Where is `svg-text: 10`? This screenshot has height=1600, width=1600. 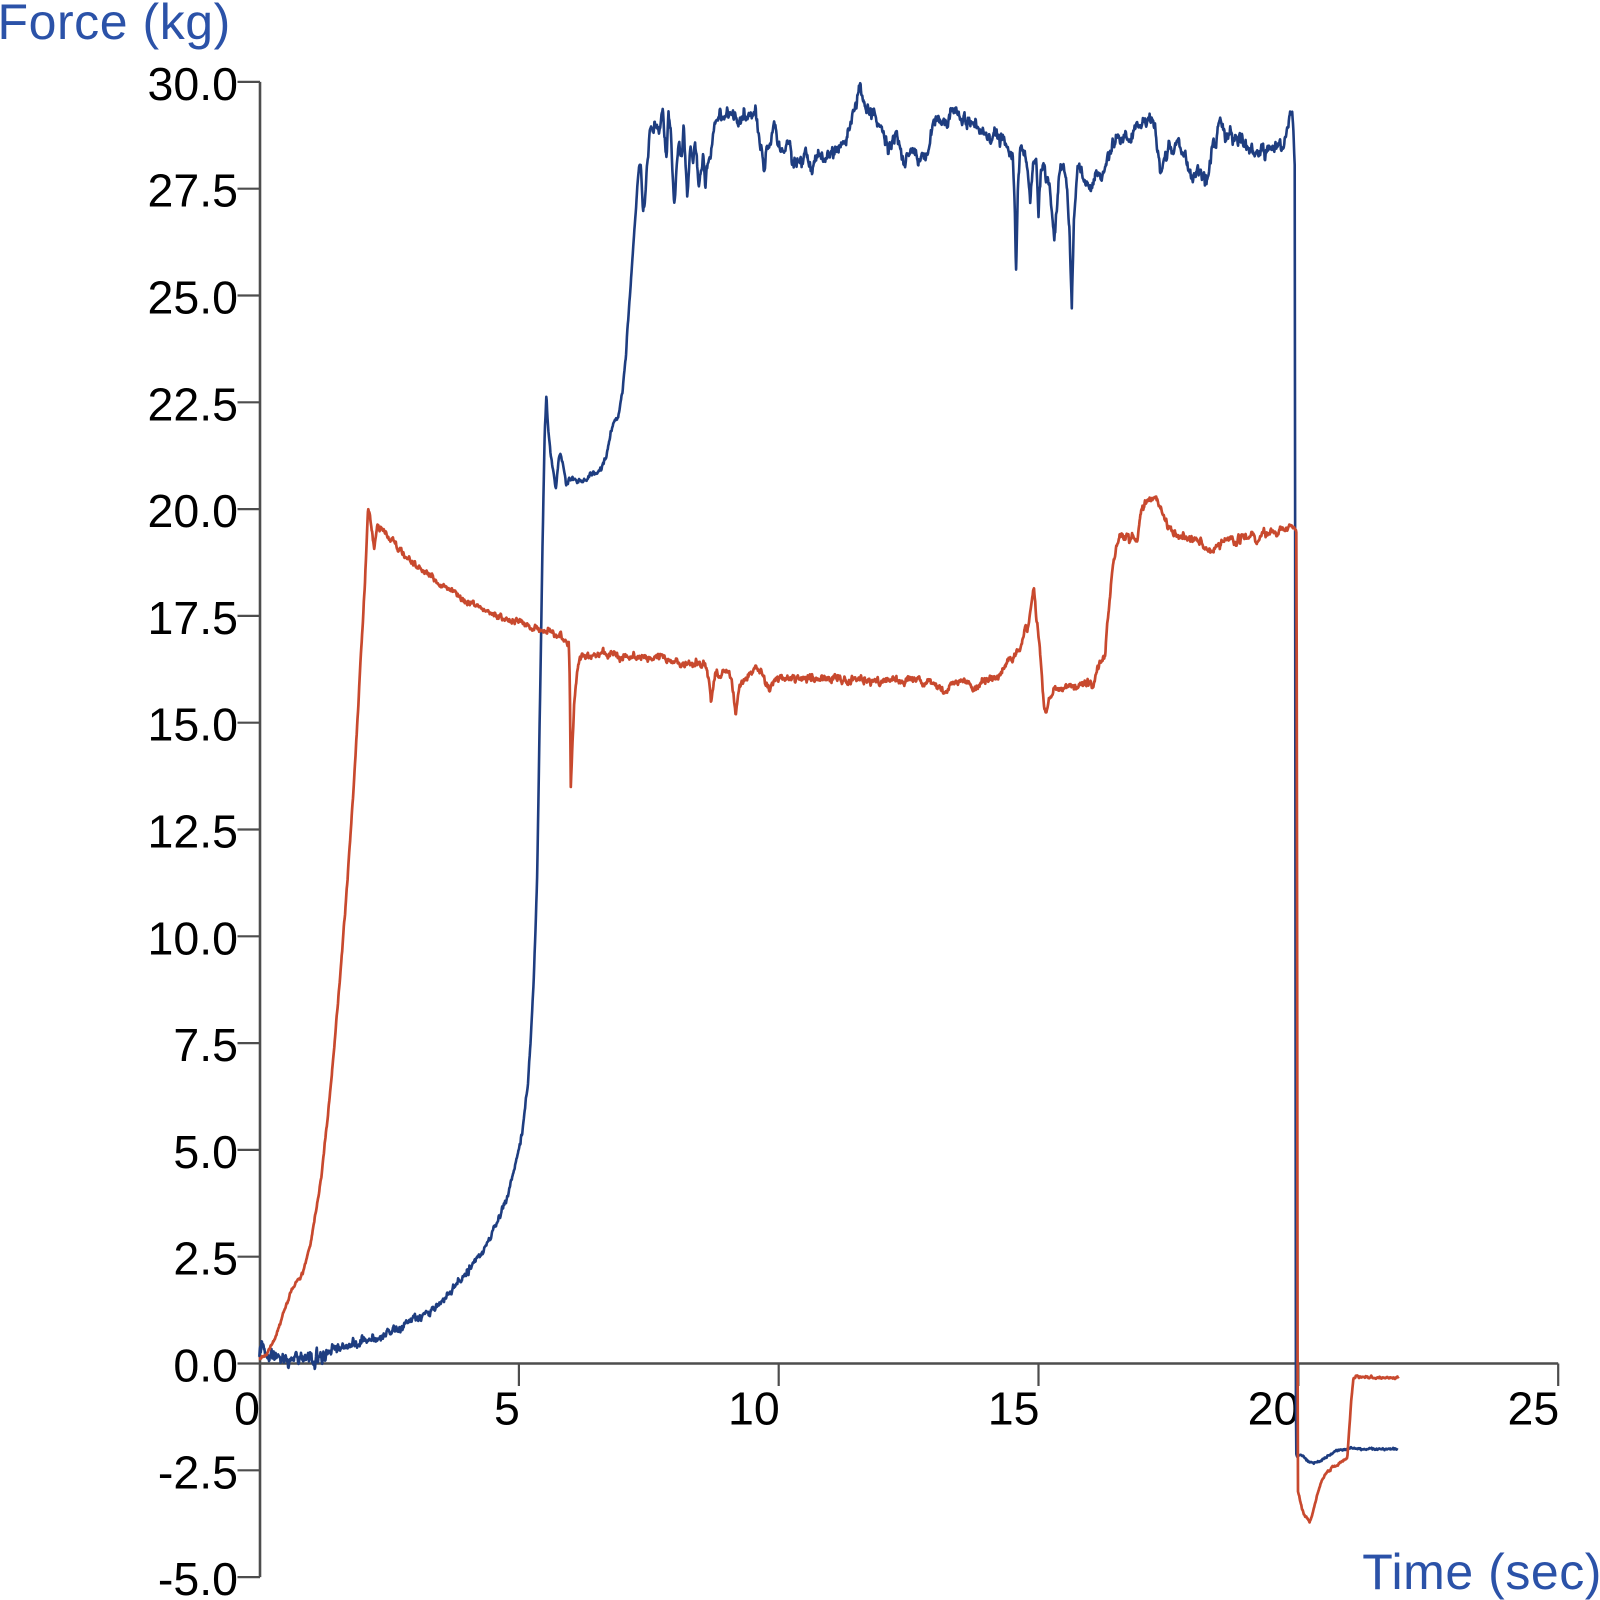
svg-text: 10 is located at coordinates (754, 1409).